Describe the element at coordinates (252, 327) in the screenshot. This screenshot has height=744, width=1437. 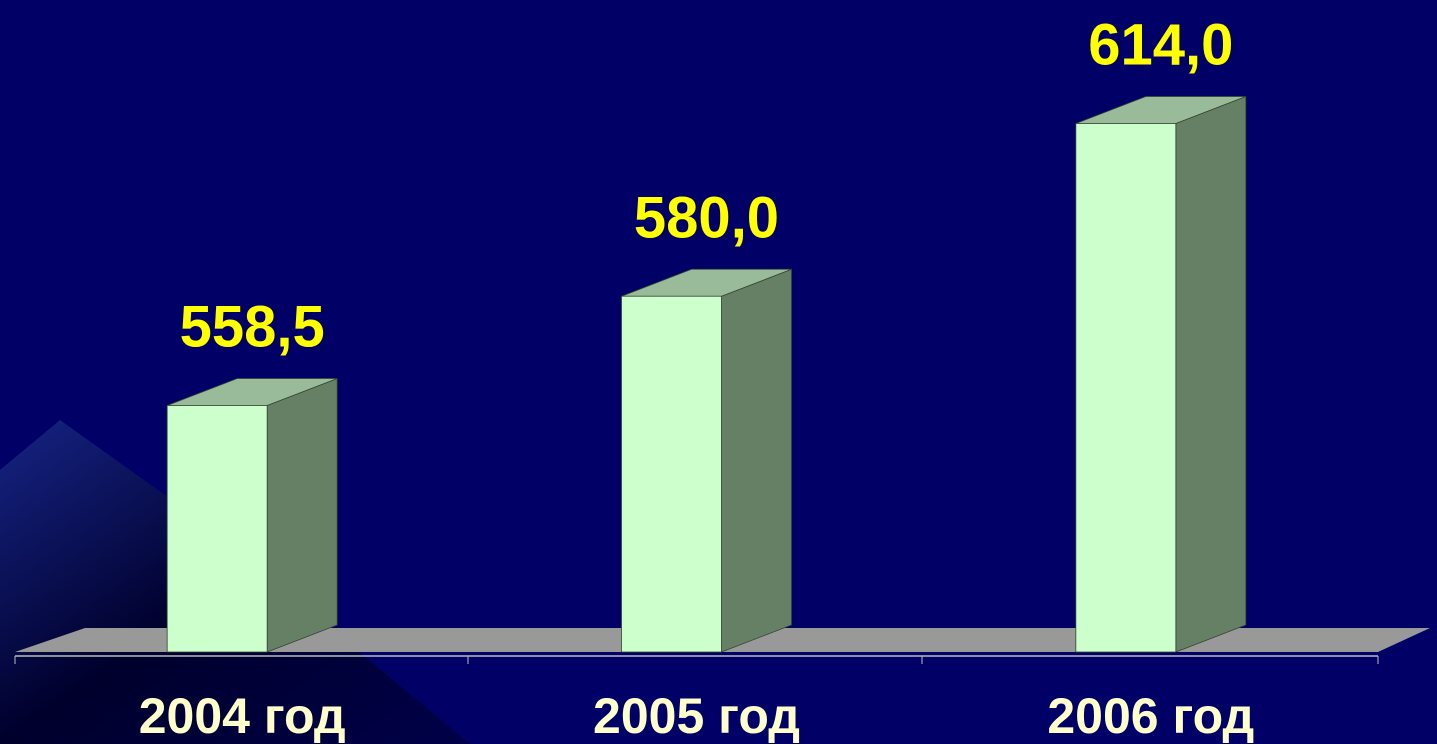
I see `value-label: 558,5` at that location.